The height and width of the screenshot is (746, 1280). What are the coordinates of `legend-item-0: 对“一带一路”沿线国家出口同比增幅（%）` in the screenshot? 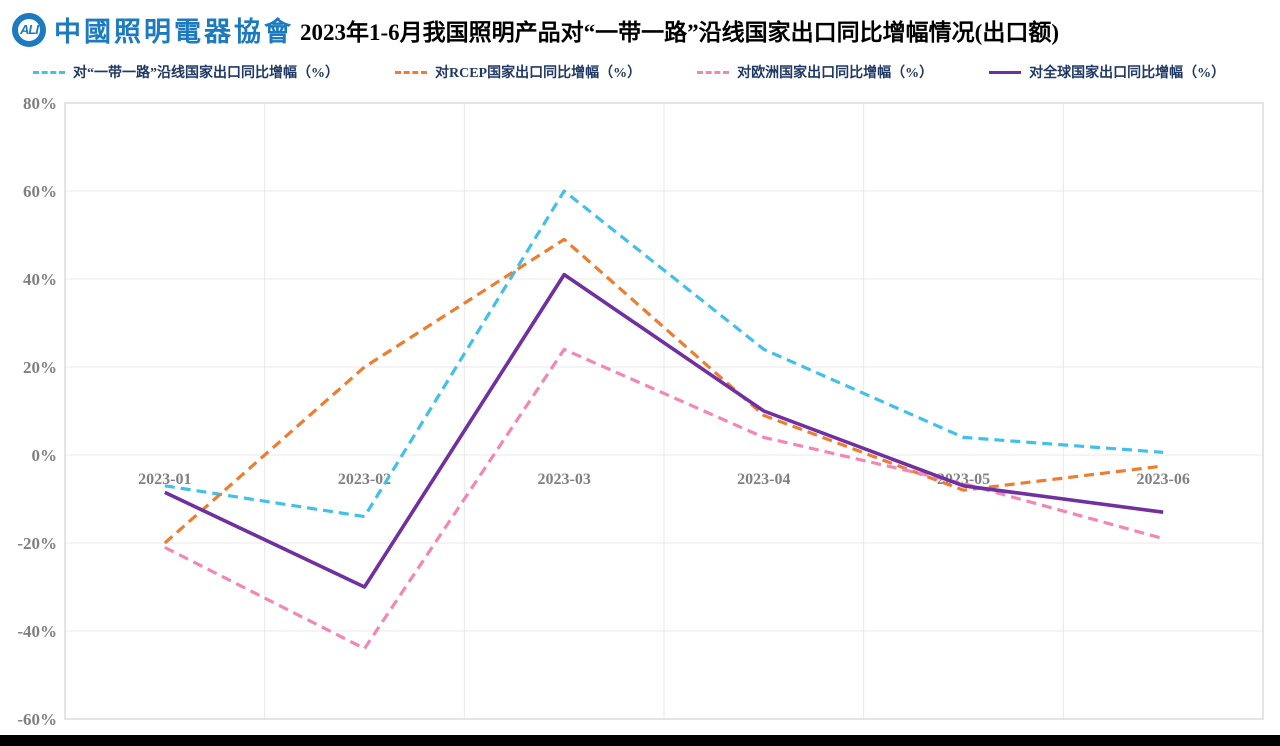 It's located at (186, 72).